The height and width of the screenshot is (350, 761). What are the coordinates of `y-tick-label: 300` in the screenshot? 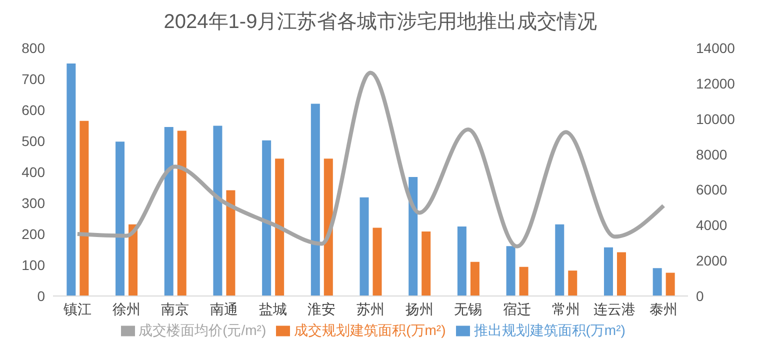 It's located at (34, 202).